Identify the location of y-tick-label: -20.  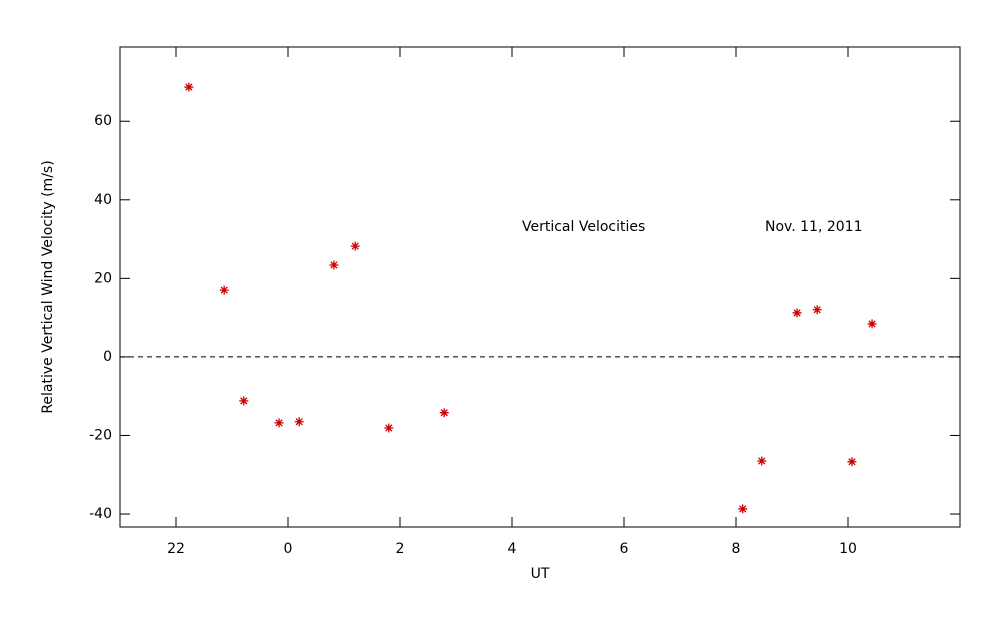
(100, 435).